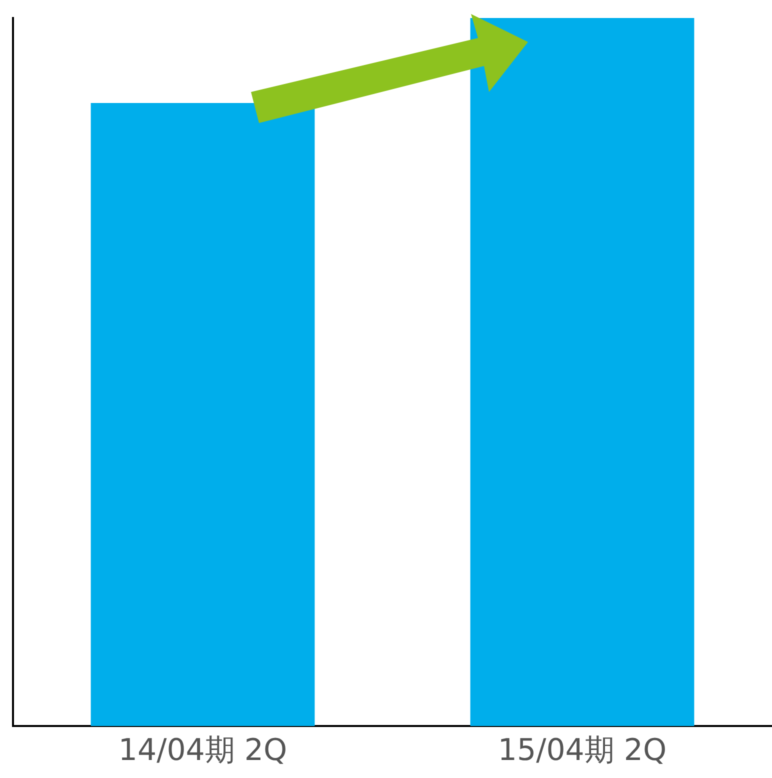 This screenshot has width=772, height=778. What do you see at coordinates (582, 750) in the screenshot?
I see `x-tick-label: 15/04期 2Q` at bounding box center [582, 750].